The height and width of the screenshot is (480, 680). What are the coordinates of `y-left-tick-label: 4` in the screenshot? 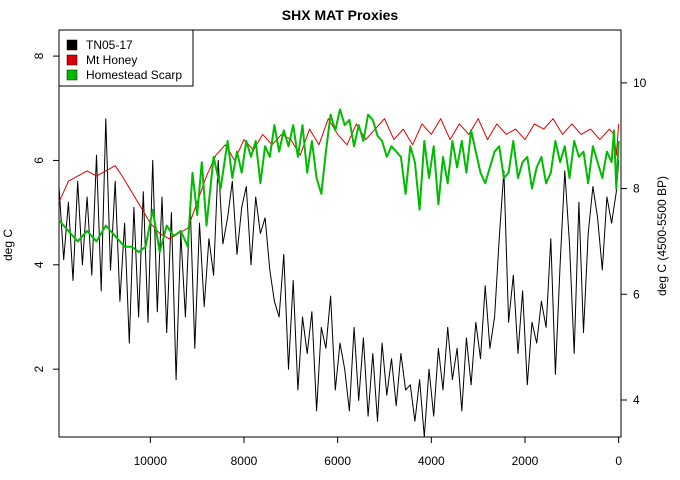 It's located at (39, 264).